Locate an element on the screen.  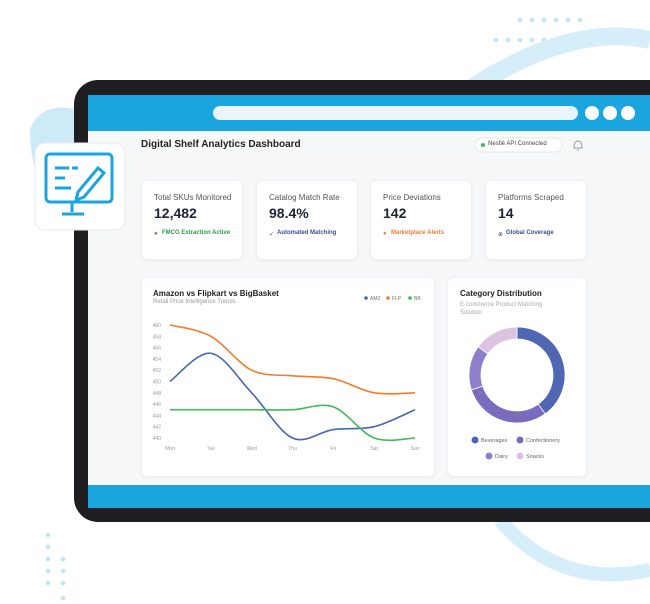
legend-label: Confectionery is located at coordinates (543, 441).